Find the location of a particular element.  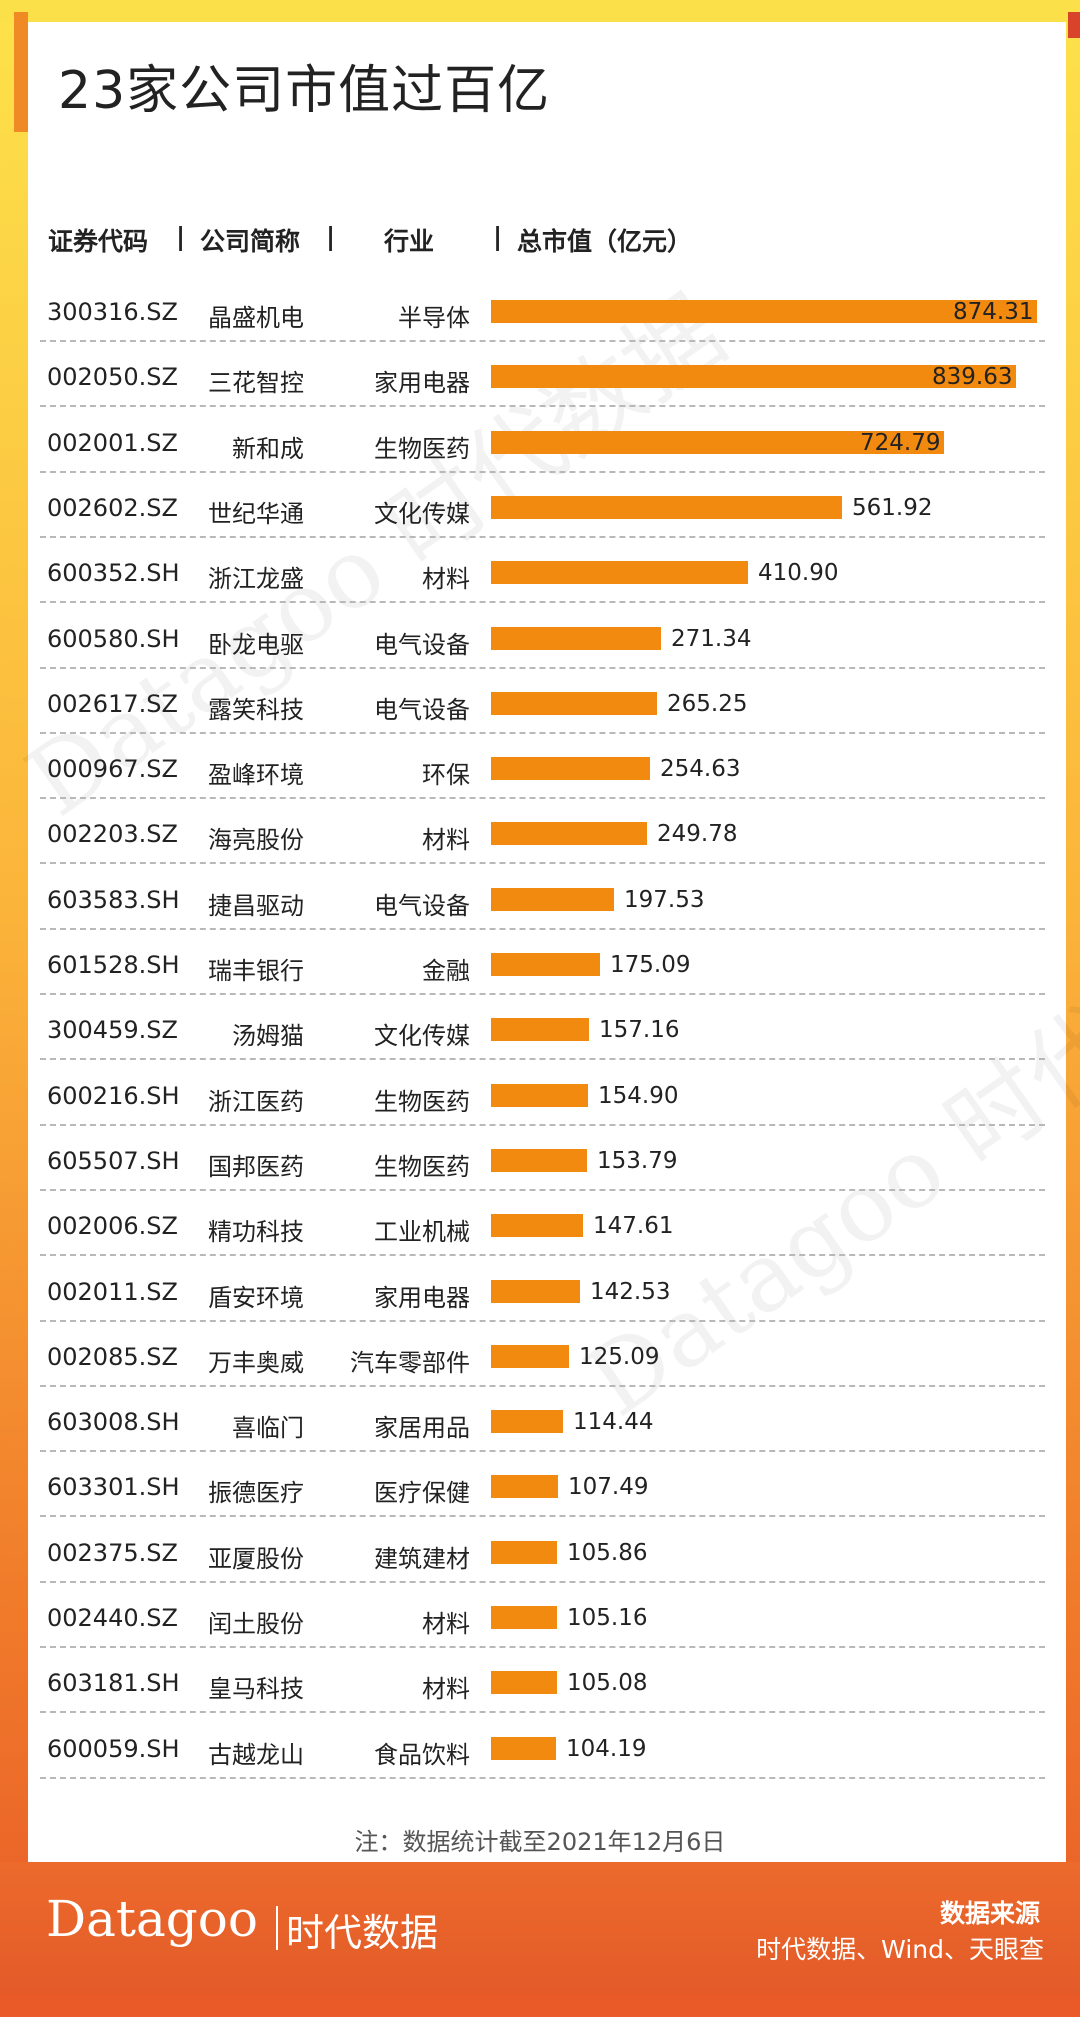

stock-code: 002001.SZ is located at coordinates (112, 442).